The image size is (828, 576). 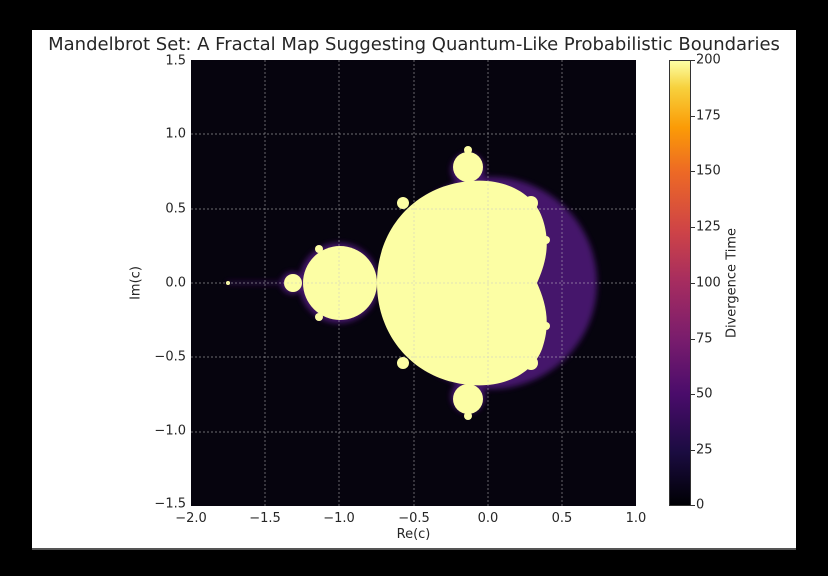 What do you see at coordinates (732, 283) in the screenshot?
I see `colorbar-label: Divergence Time` at bounding box center [732, 283].